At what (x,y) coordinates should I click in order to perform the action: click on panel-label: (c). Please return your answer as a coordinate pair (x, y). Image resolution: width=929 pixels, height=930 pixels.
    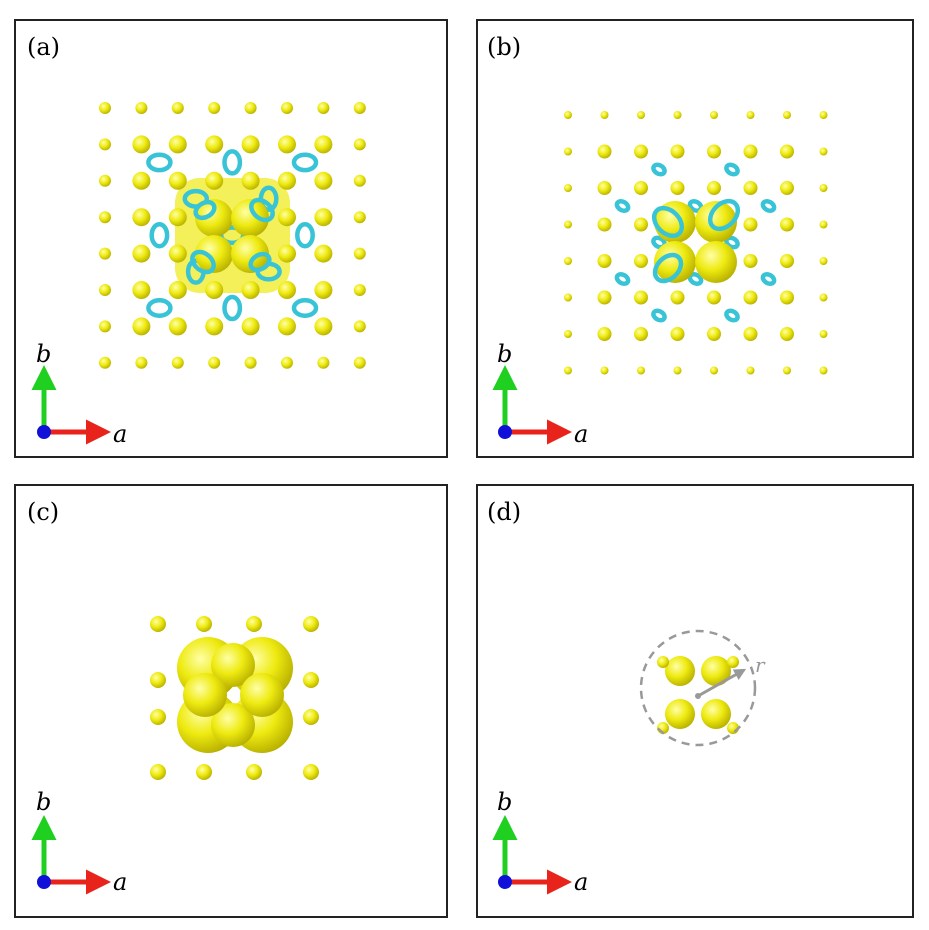
    Looking at the image, I should click on (43, 512).